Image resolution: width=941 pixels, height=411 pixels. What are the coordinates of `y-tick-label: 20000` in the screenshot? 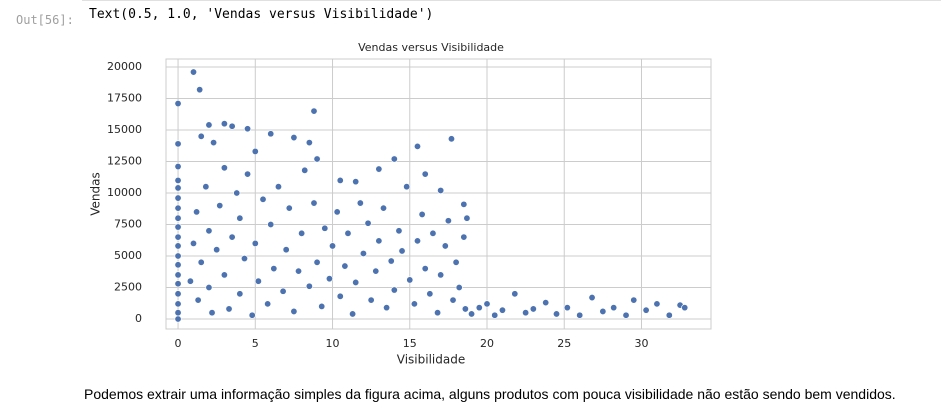 It's located at (124, 66).